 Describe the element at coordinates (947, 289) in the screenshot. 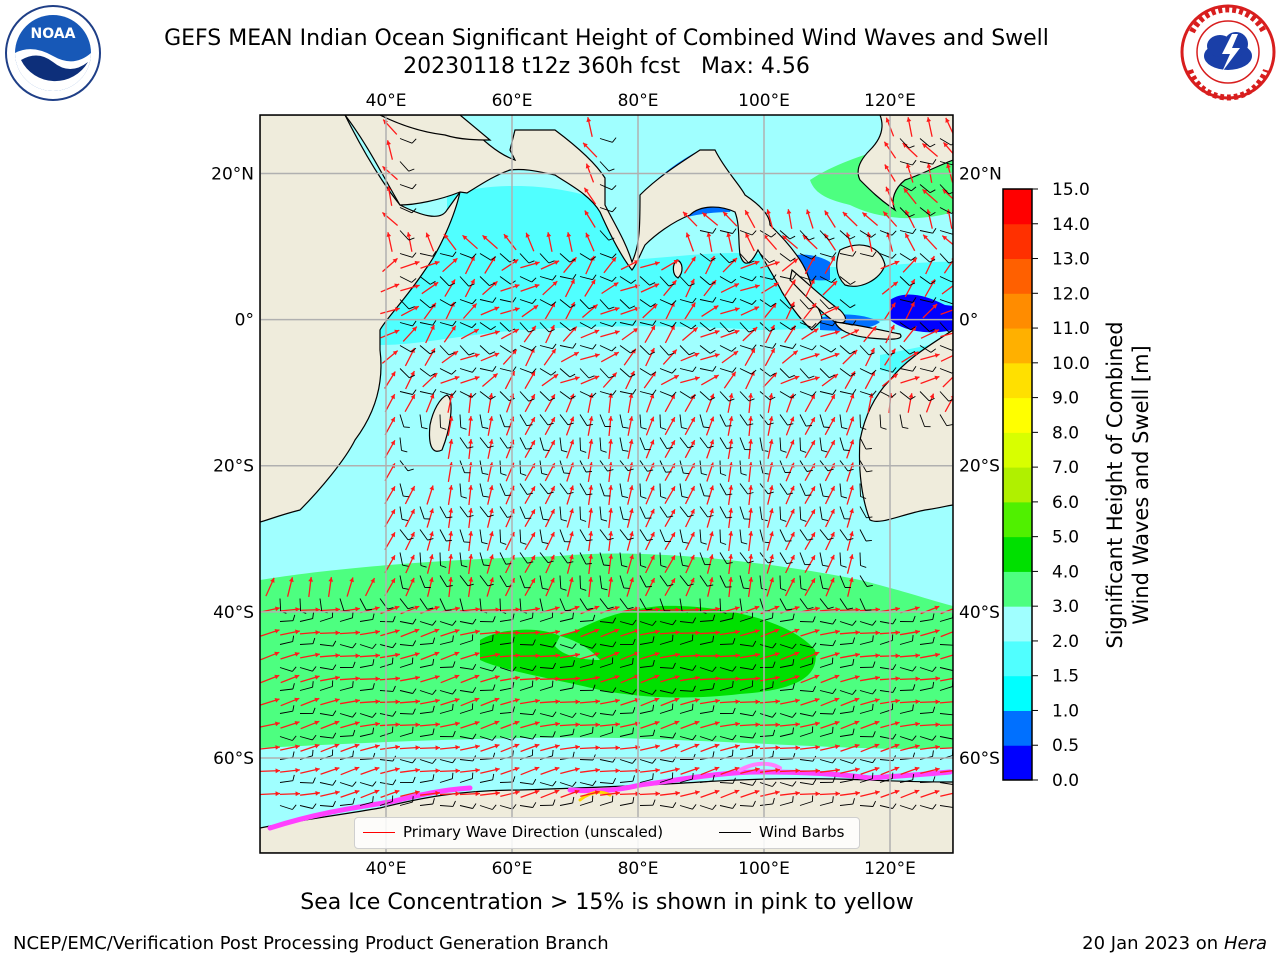

I see `wave-direction-arrow` at that location.